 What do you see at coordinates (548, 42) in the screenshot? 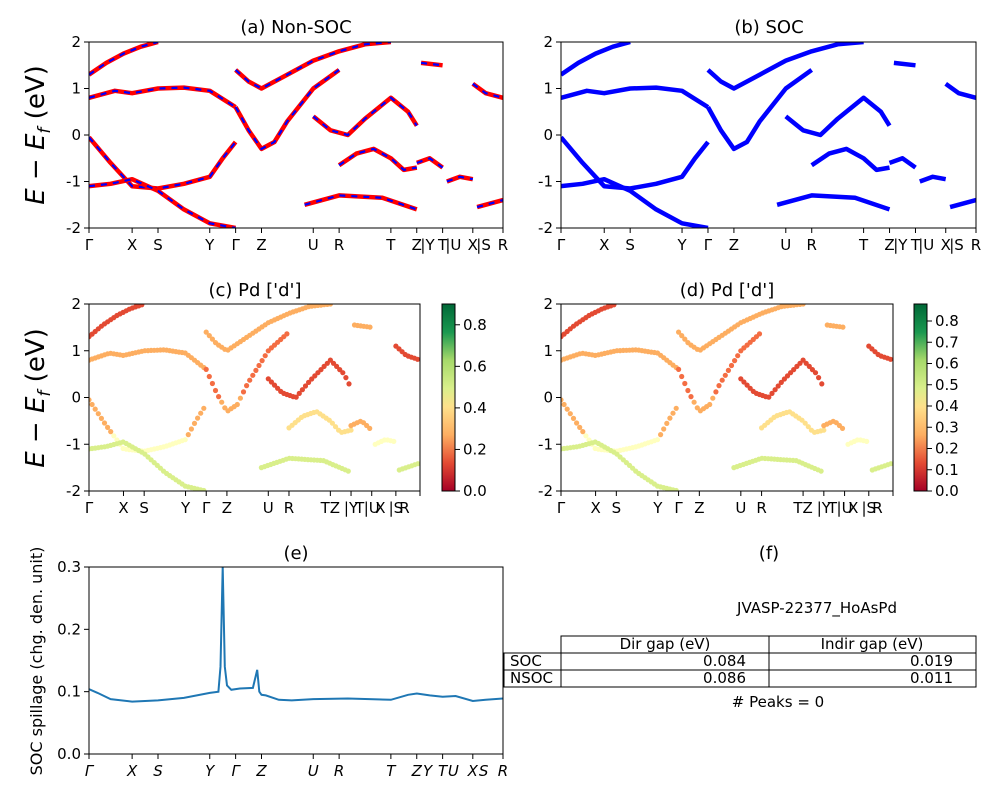
I see `y-tick-label: 2` at bounding box center [548, 42].